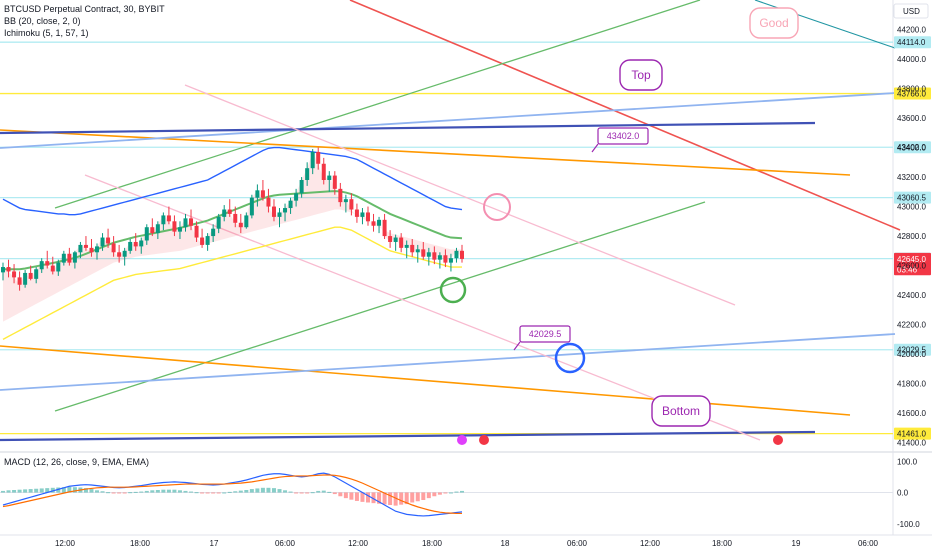 This screenshot has height=555, width=932. I want to click on price-tick-label: 43400.0, so click(911, 148).